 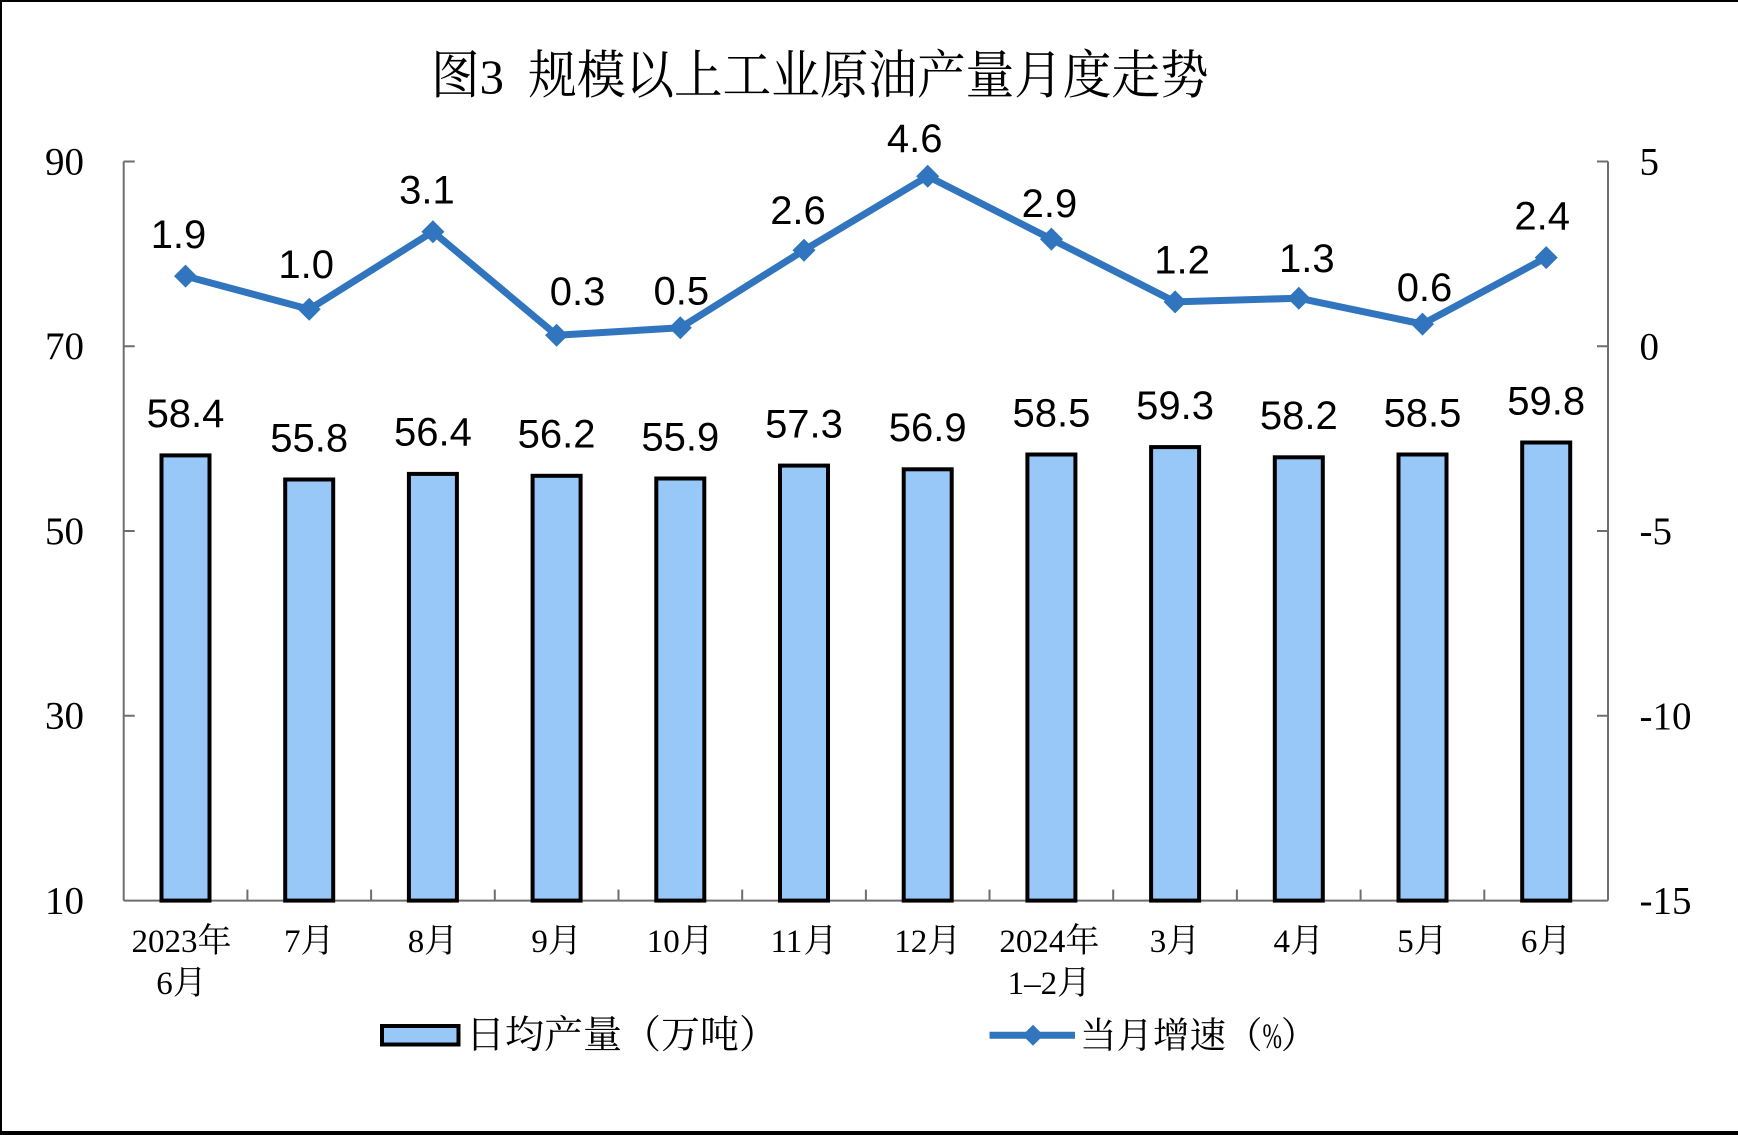 What do you see at coordinates (64, 346) in the screenshot?
I see `svg-text: 70` at bounding box center [64, 346].